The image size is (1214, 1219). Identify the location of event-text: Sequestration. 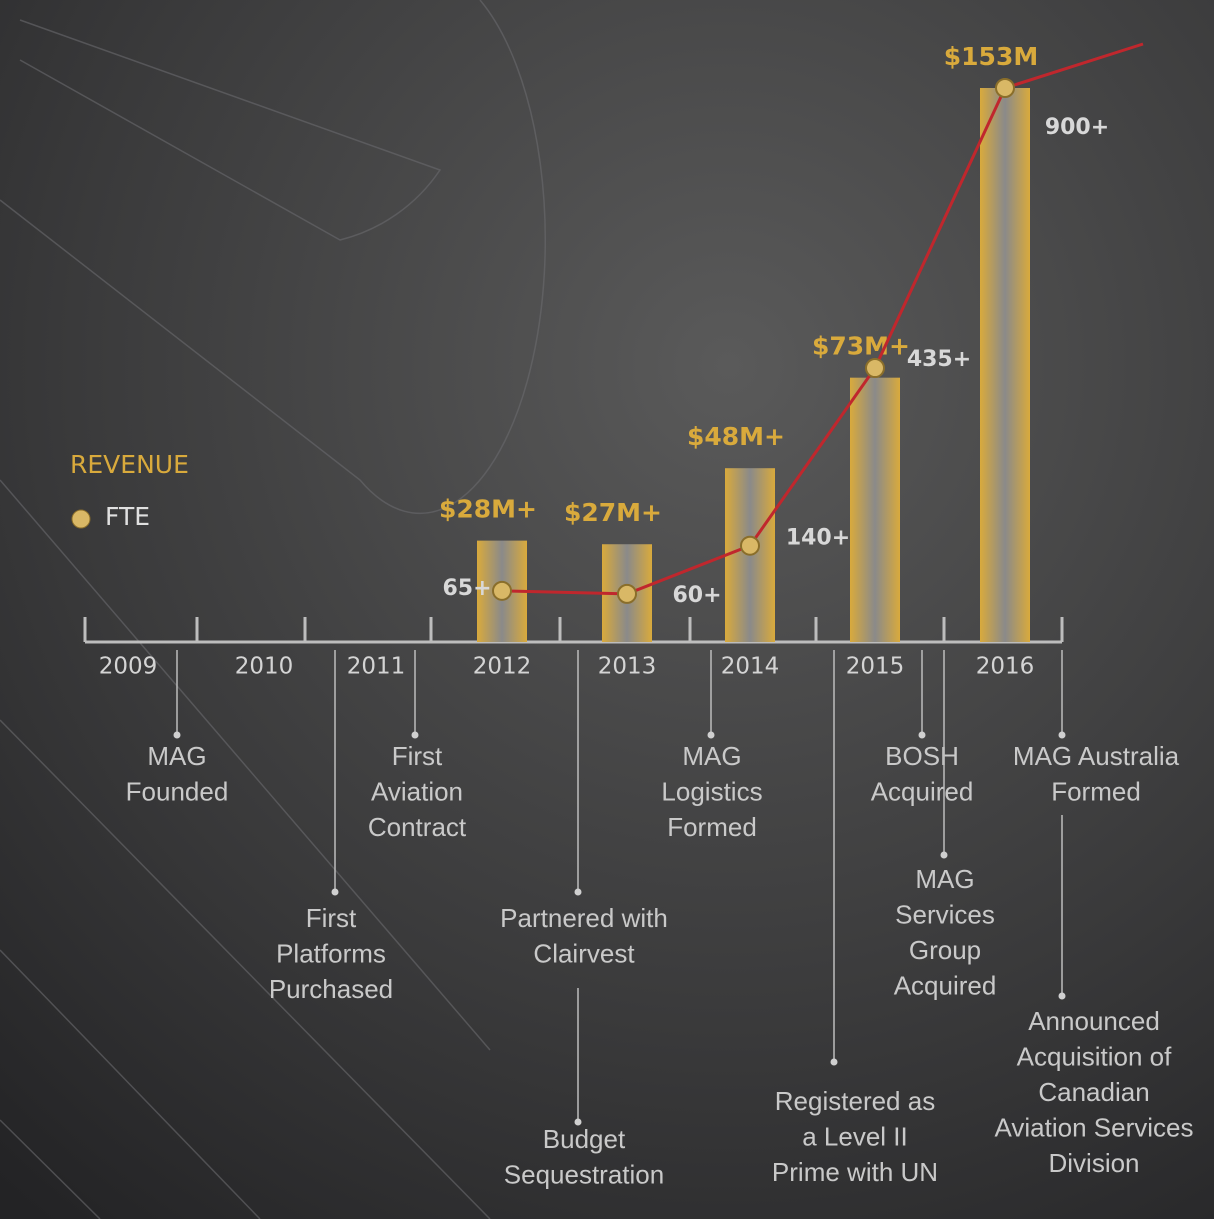
(584, 1174).